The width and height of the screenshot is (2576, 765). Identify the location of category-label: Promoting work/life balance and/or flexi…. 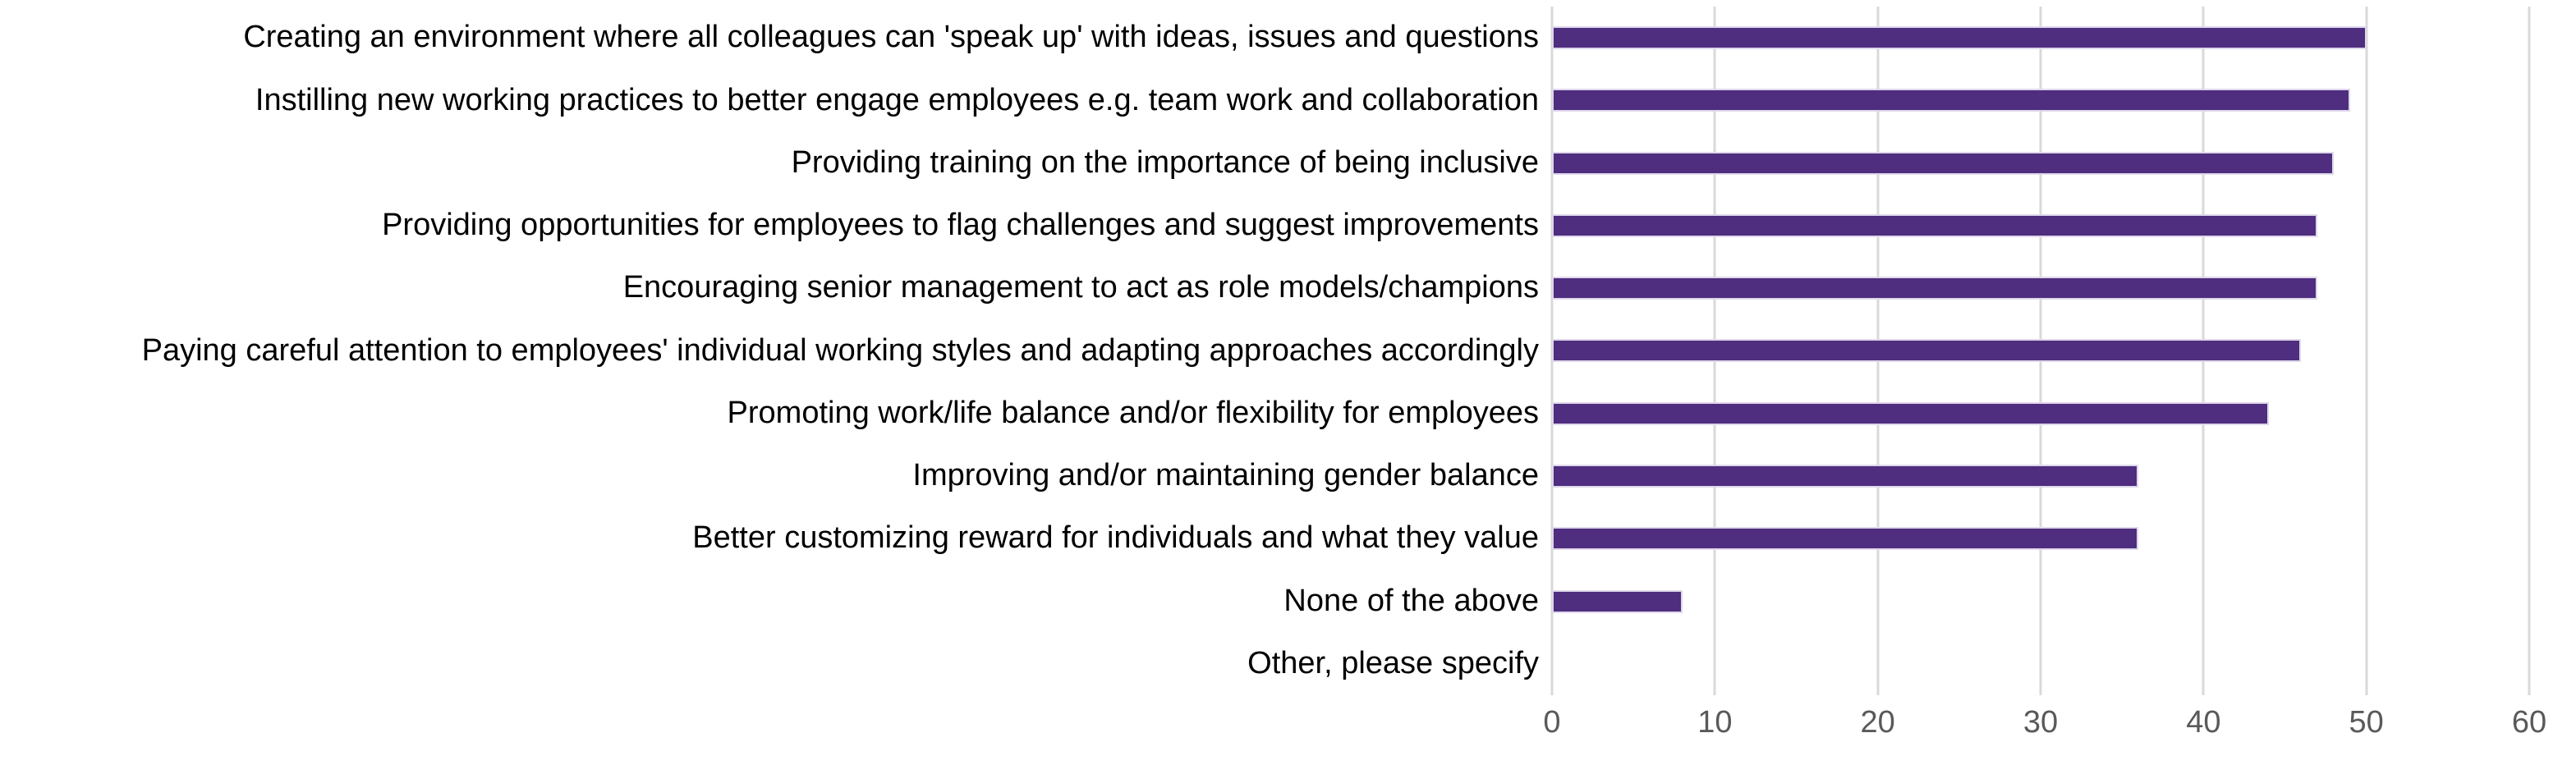
(1133, 412).